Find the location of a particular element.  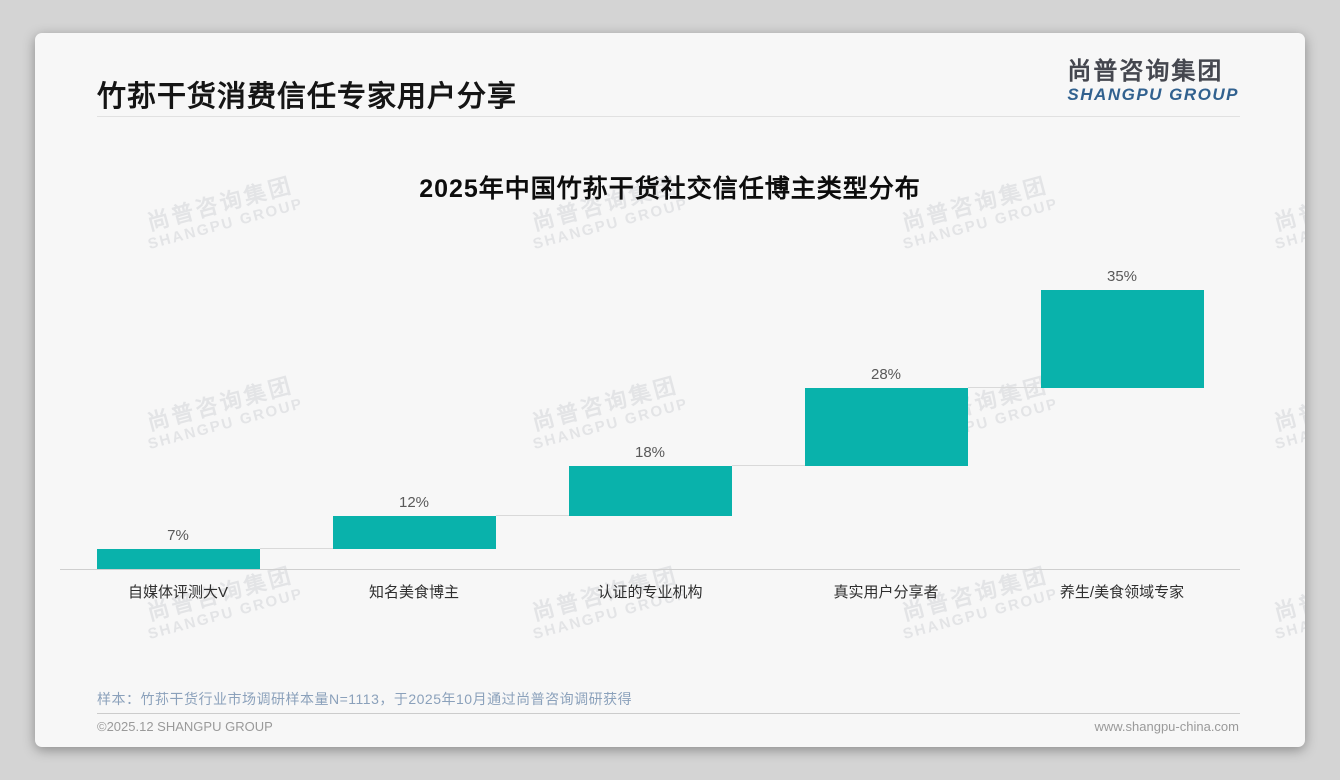

category-label-3: 认证的专业机构 is located at coordinates (650, 592).